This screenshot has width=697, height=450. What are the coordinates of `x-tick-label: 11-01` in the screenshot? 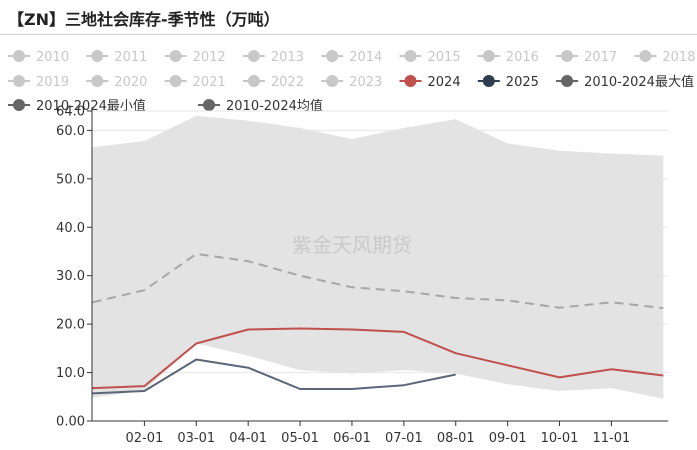 It's located at (612, 438).